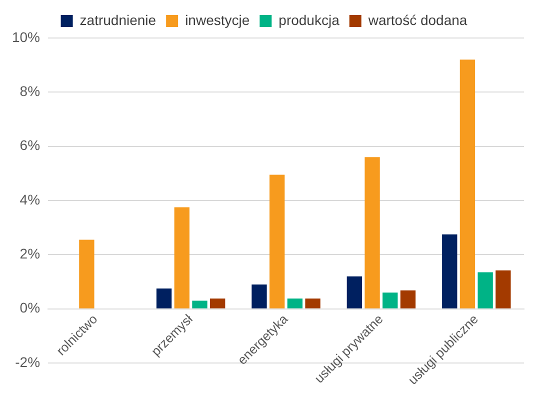 The width and height of the screenshot is (544, 419). What do you see at coordinates (26, 36) in the screenshot?
I see `y-tick-label: 10%` at bounding box center [26, 36].